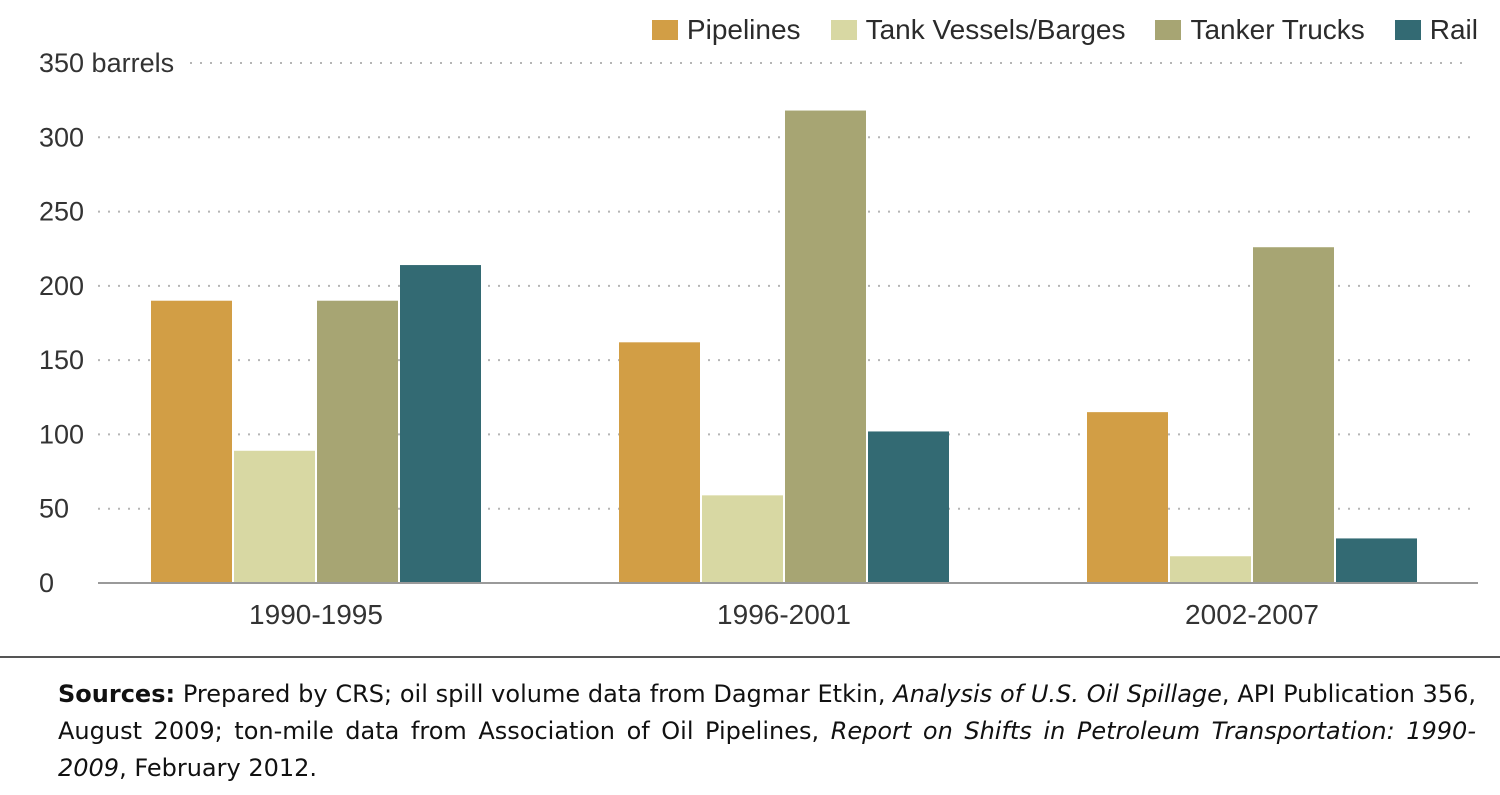  Describe the element at coordinates (1453, 29) in the screenshot. I see `legend-label: Rail` at that location.